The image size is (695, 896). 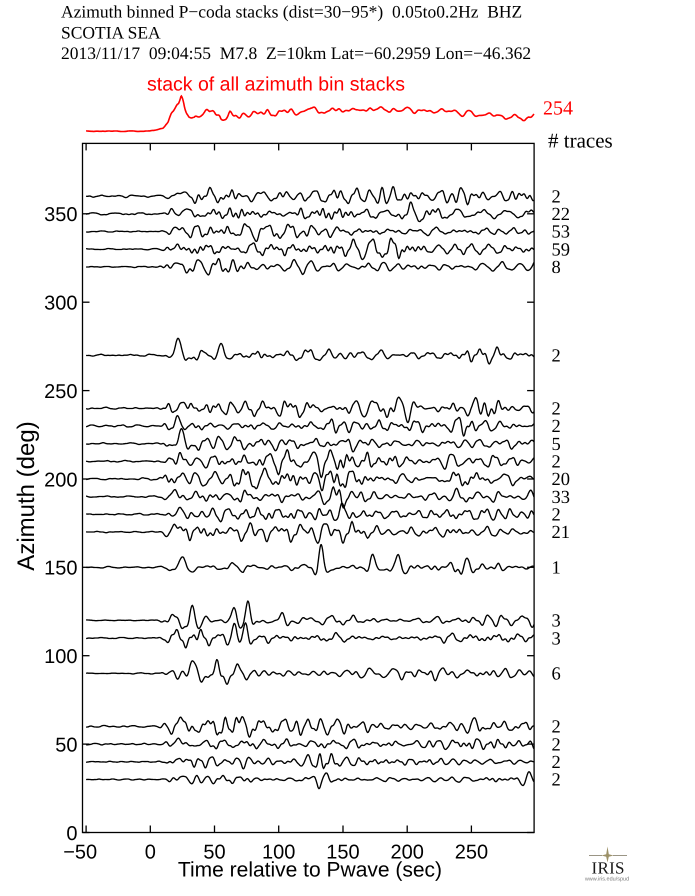 I want to click on svg-text: Azimuth (deg), so click(x=26, y=495).